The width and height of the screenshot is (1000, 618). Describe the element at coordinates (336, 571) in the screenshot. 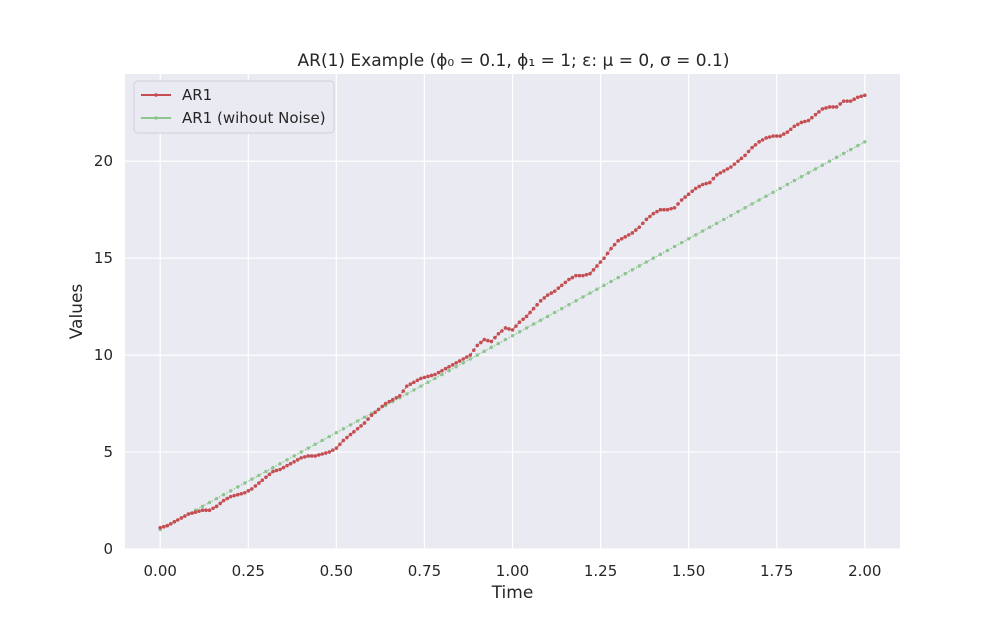

I see `x-tick-label: 0.50` at that location.